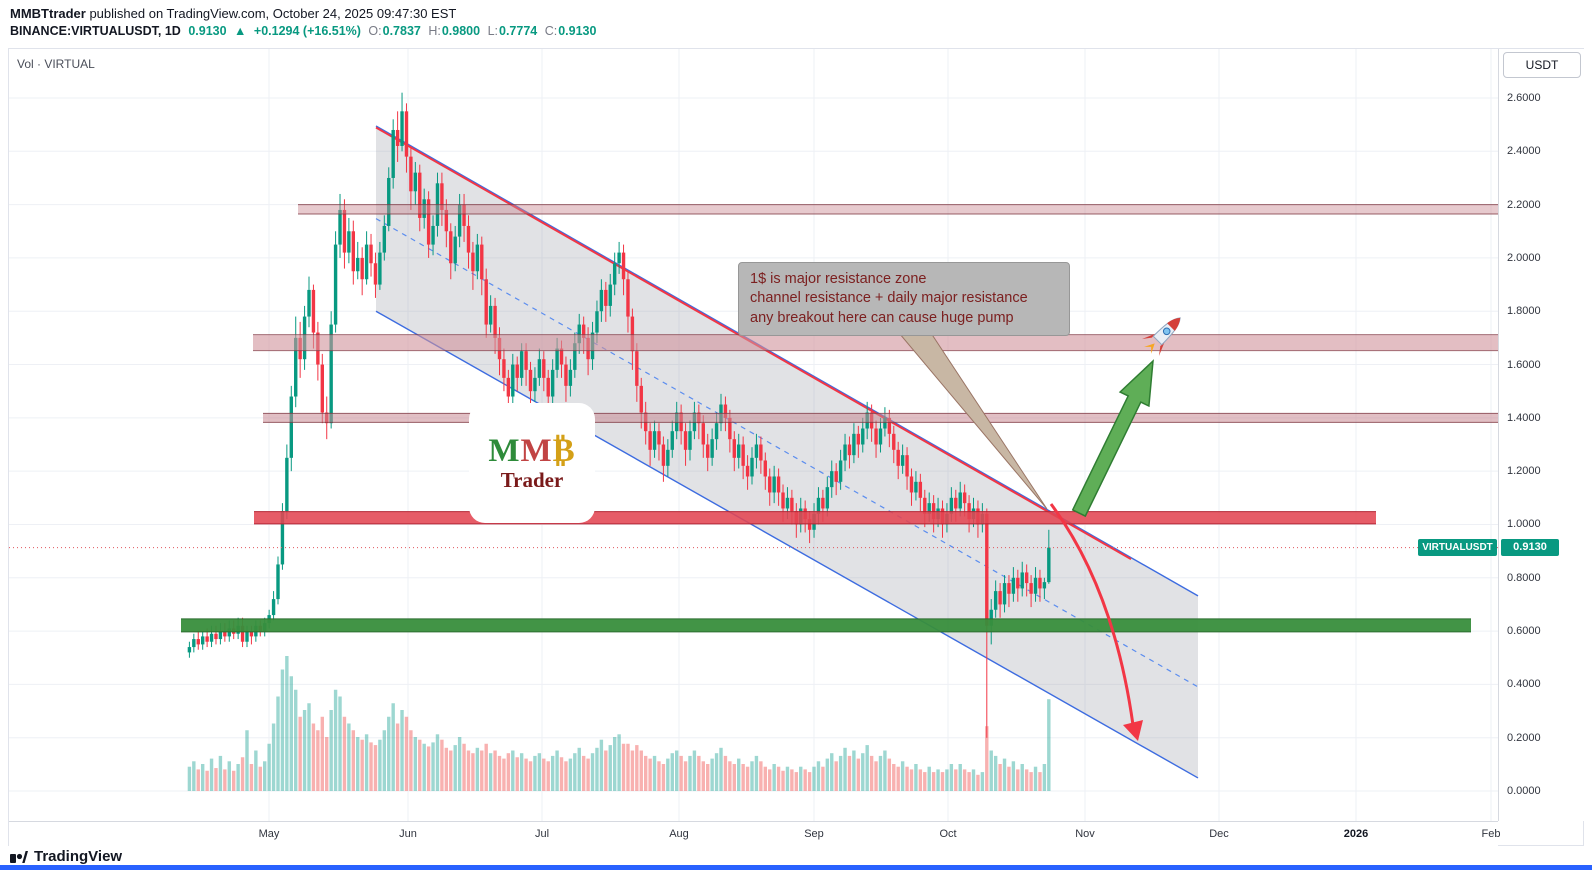 This screenshot has height=870, width=1592. I want to click on up-arrow-icon: ▲, so click(240, 31).